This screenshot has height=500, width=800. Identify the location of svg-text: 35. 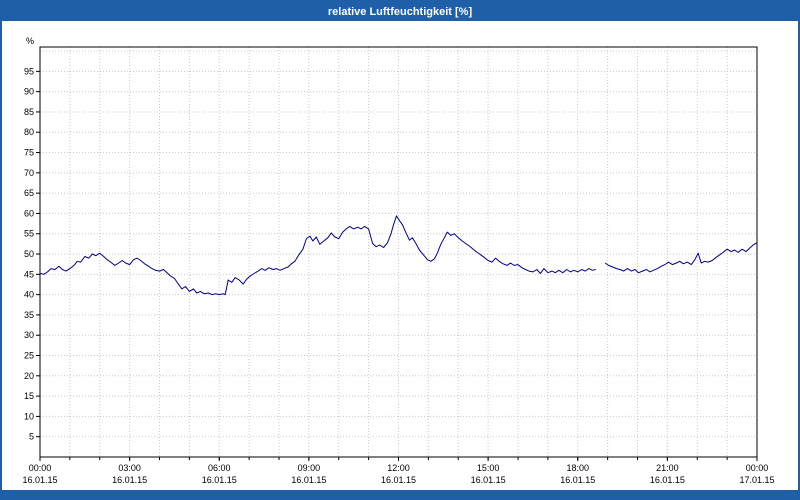
(29, 315).